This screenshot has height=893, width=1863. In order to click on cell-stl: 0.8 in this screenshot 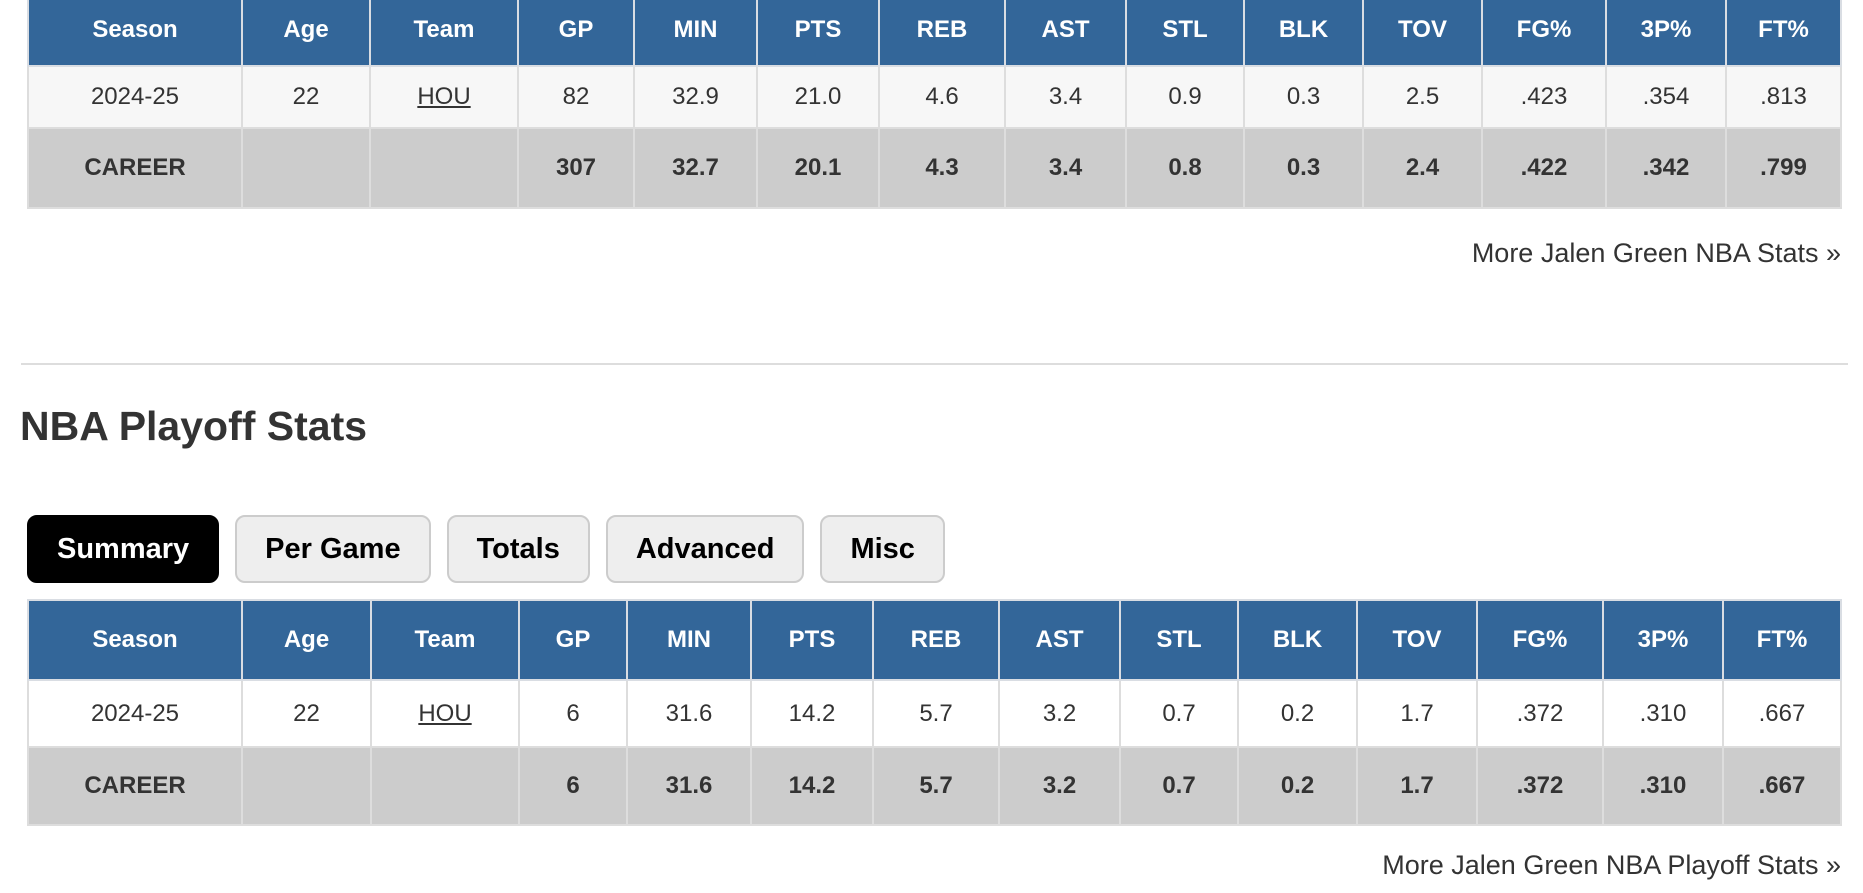, I will do `click(1185, 168)`.